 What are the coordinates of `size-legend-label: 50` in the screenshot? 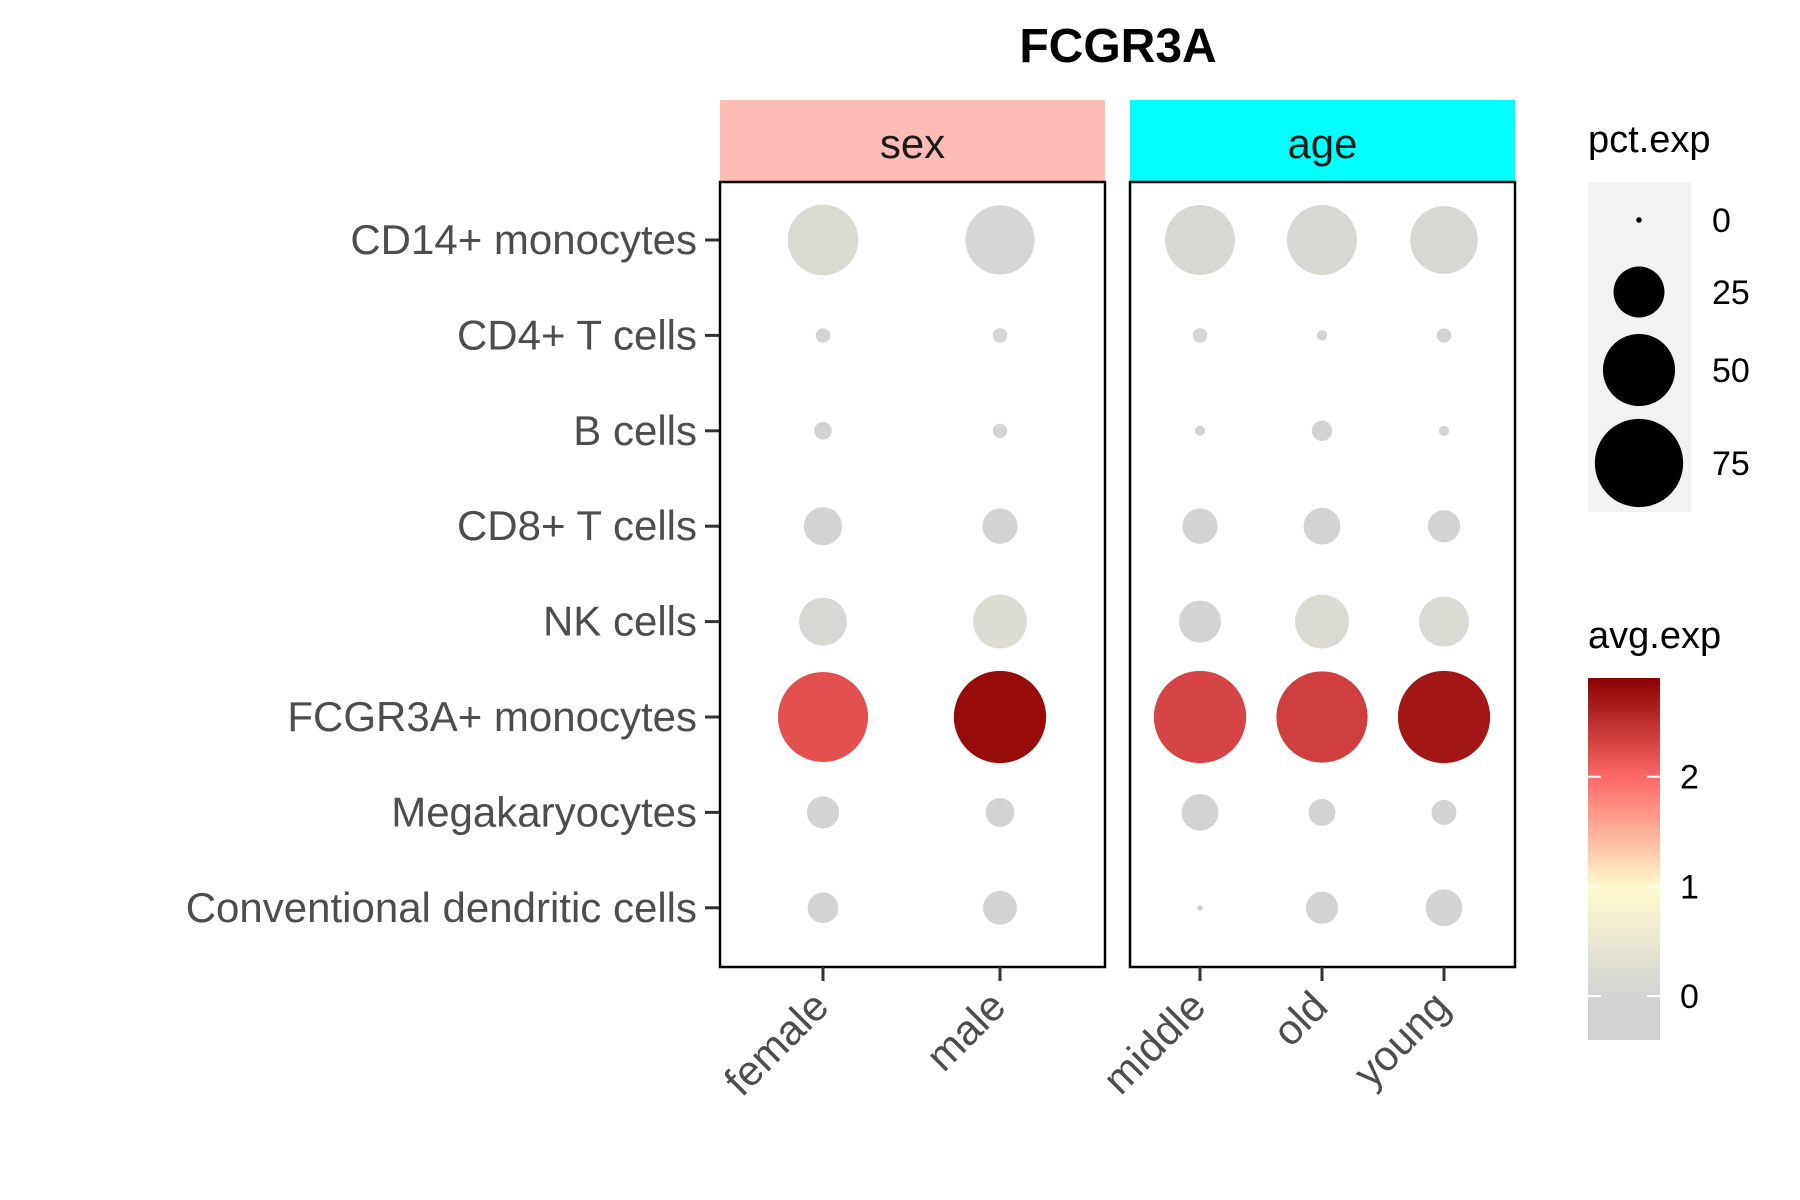 It's located at (1731, 371).